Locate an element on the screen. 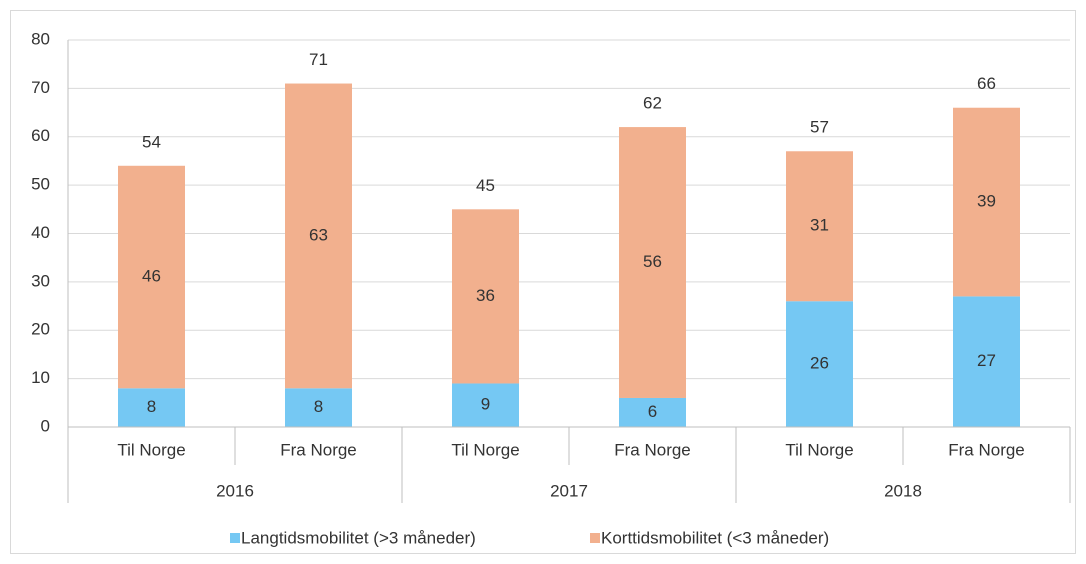 This screenshot has height=564, width=1086. data-label: 9 is located at coordinates (485, 404).